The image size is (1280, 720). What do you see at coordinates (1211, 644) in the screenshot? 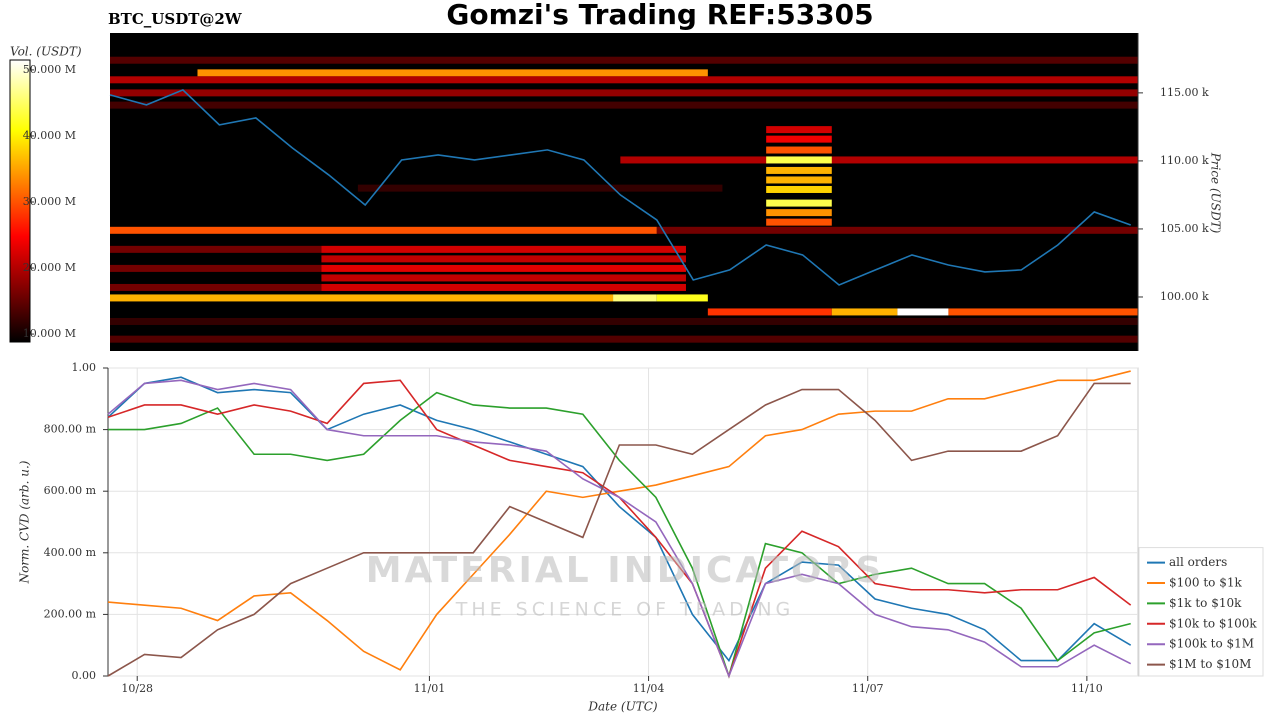
I see `legend-label: $100k to $1M` at bounding box center [1211, 644].